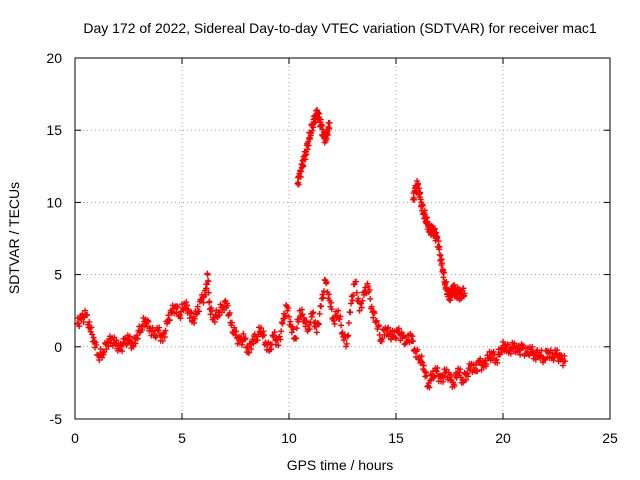  I want to click on x-tick-label: 25, so click(610, 438).